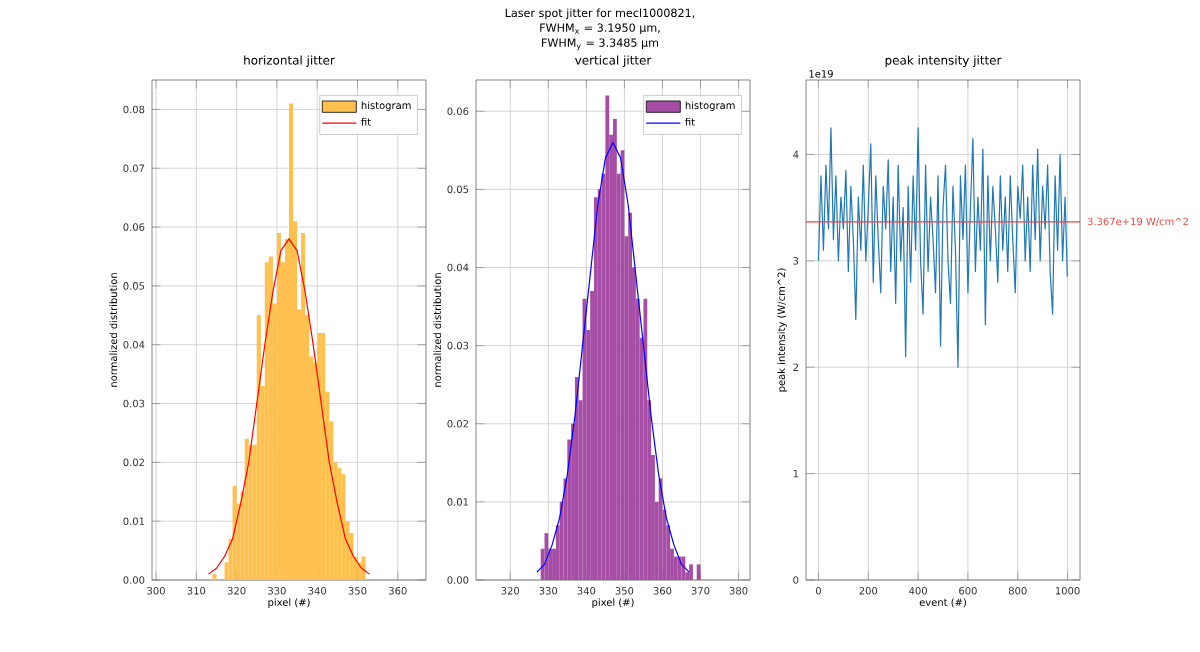 Image resolution: width=1200 pixels, height=652 pixels. What do you see at coordinates (942, 247) in the screenshot?
I see `line-series` at bounding box center [942, 247].